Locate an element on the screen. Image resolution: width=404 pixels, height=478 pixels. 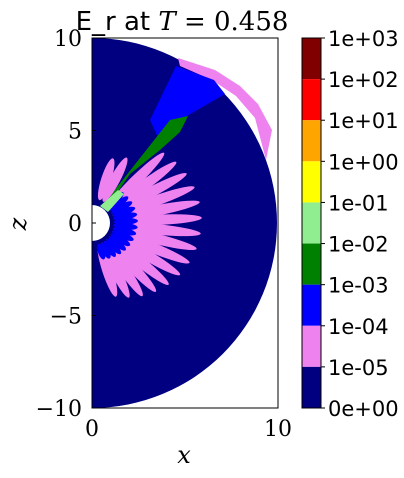
y-ticks: 10 5 0 −5 −10 is located at coordinates (66, 224).